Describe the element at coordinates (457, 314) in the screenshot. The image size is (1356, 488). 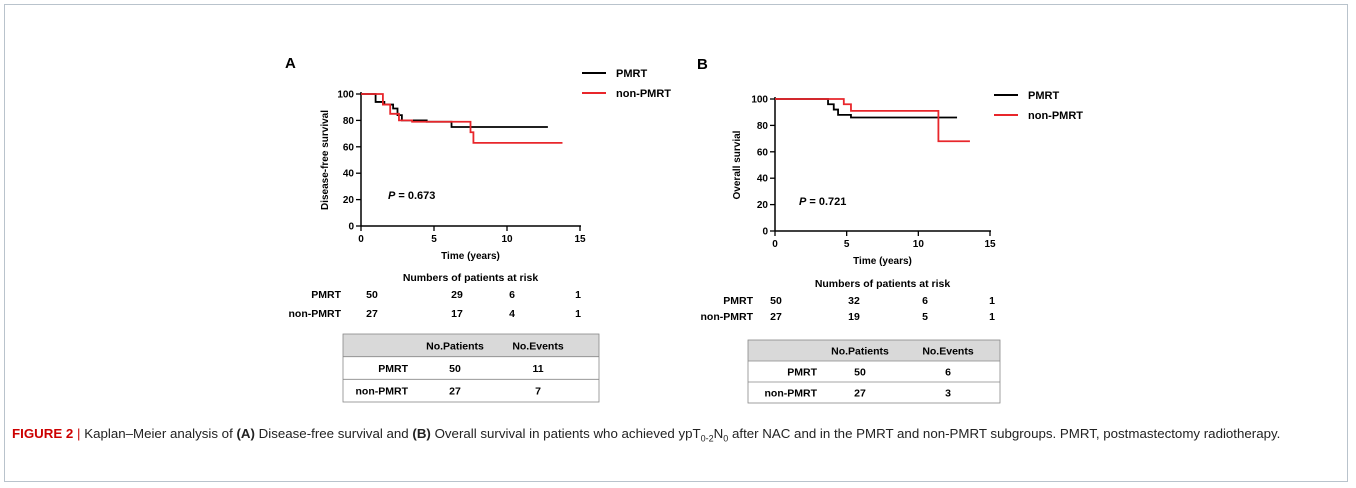
I see `risk-count: 17` at that location.